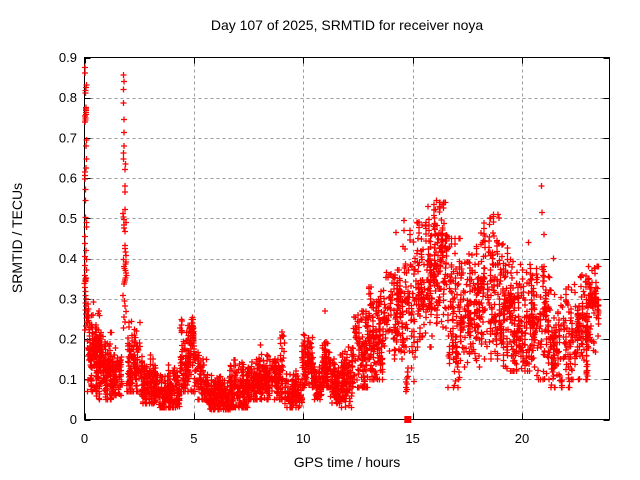  Describe the element at coordinates (303, 438) in the screenshot. I see `x-tick-label: 10` at that location.